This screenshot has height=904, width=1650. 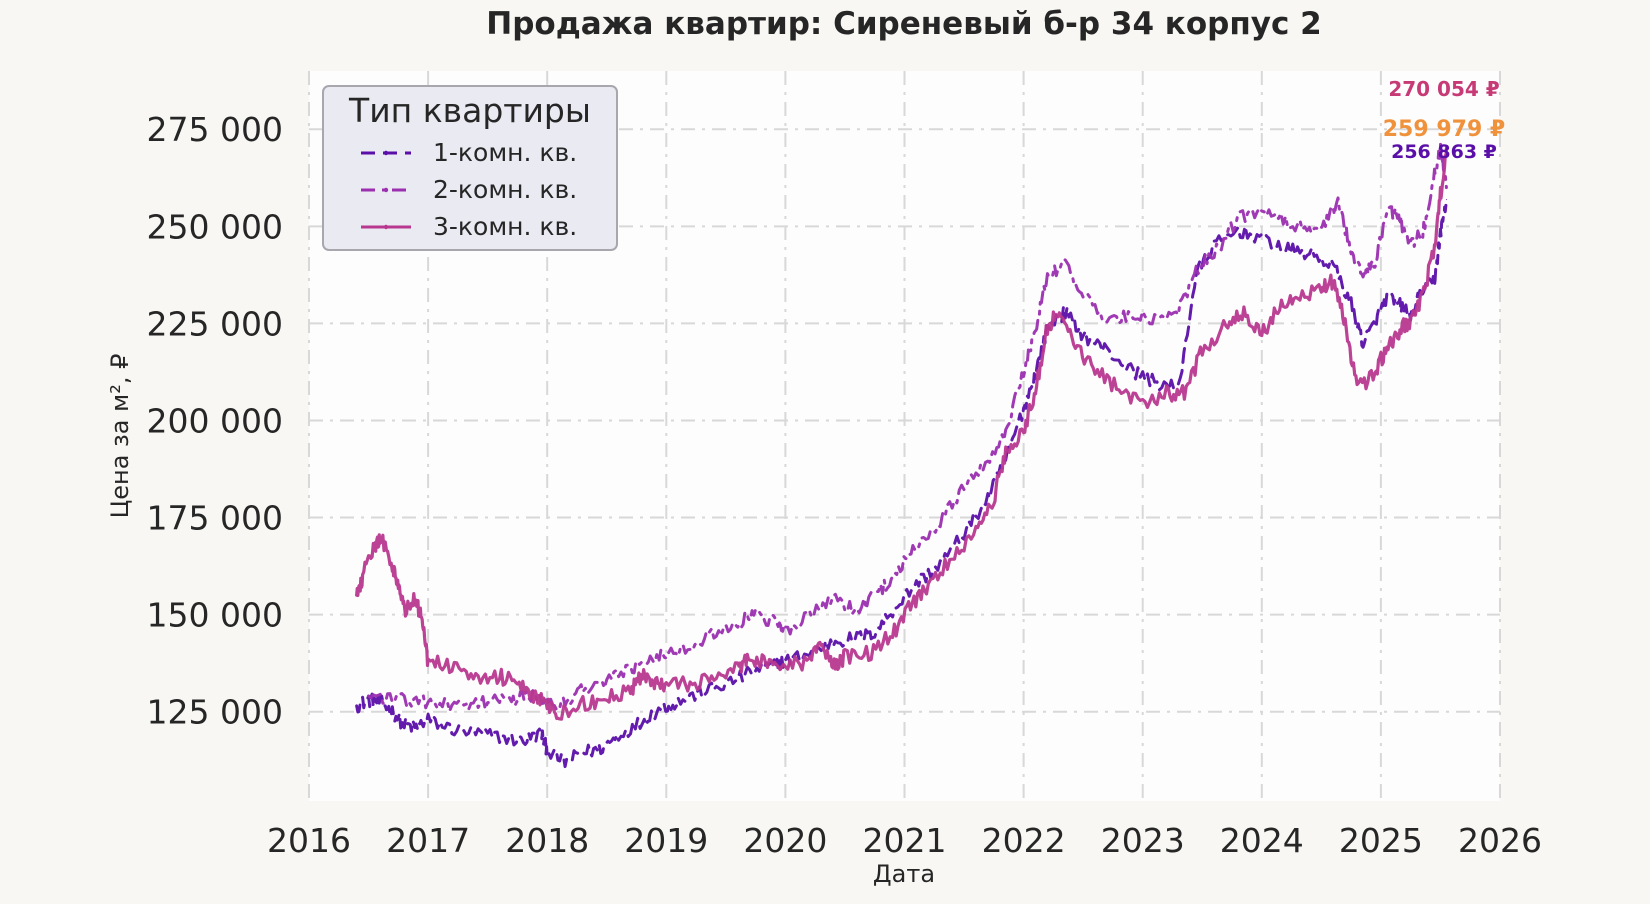 I want to click on legend-label-3: 3-комн. кв., so click(x=505, y=226).